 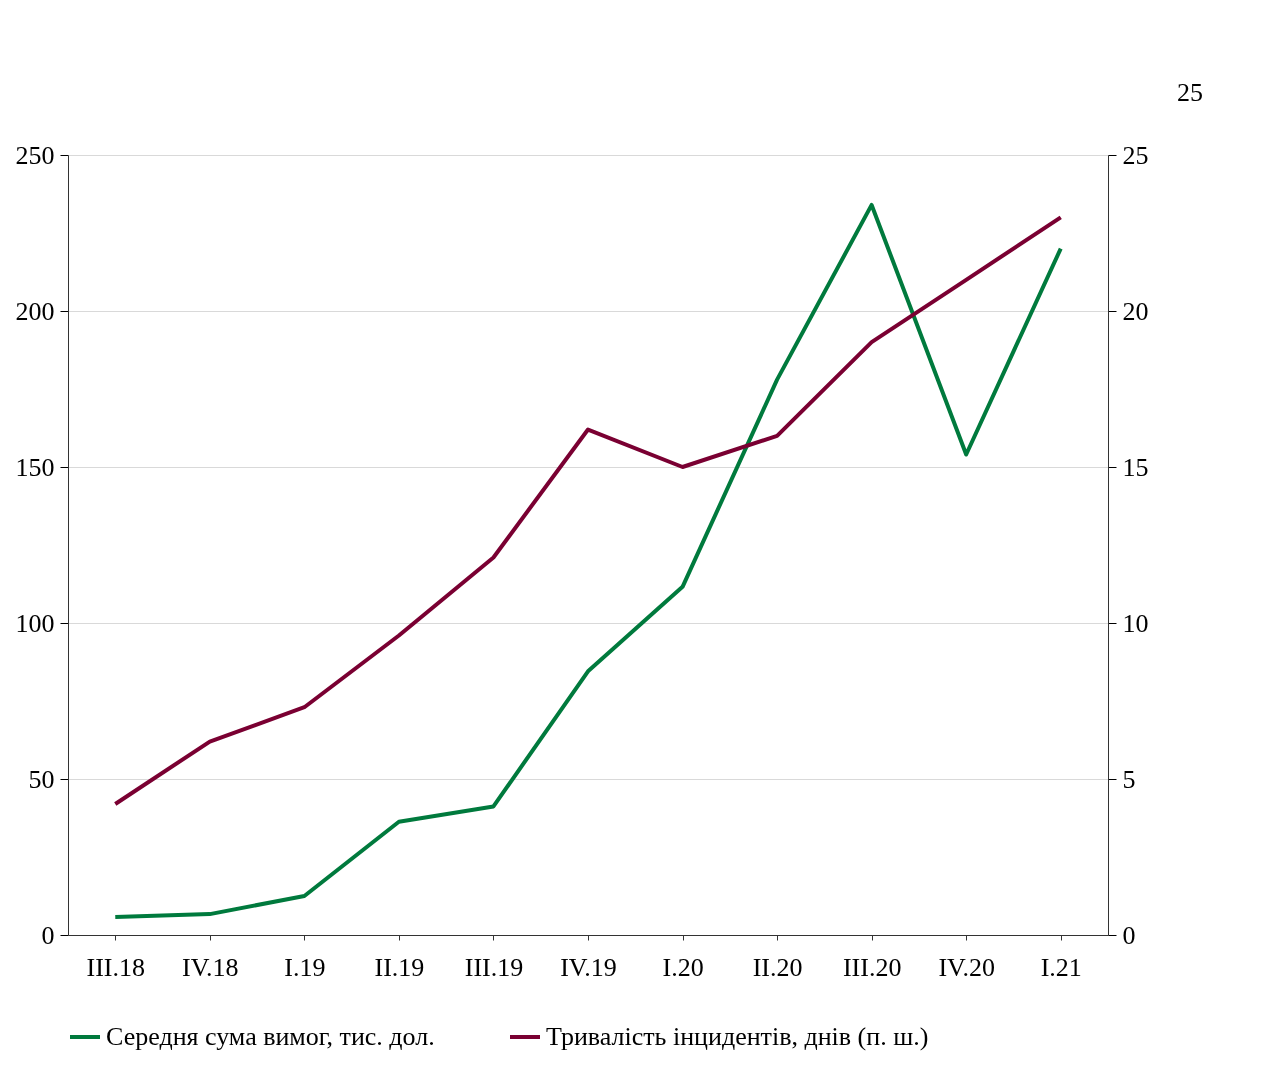 I want to click on y2-tick-label: 20, so click(x=1135, y=311).